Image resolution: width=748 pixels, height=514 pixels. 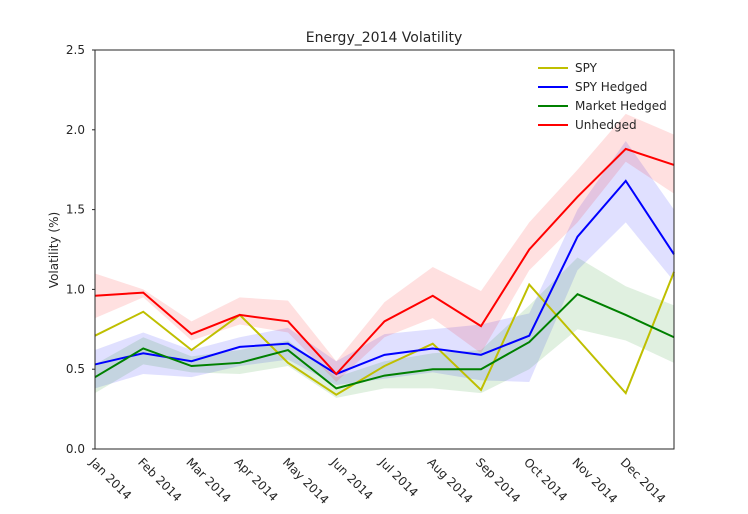 What do you see at coordinates (159, 479) in the screenshot?
I see `x-tick-label: Feb 2014` at bounding box center [159, 479].